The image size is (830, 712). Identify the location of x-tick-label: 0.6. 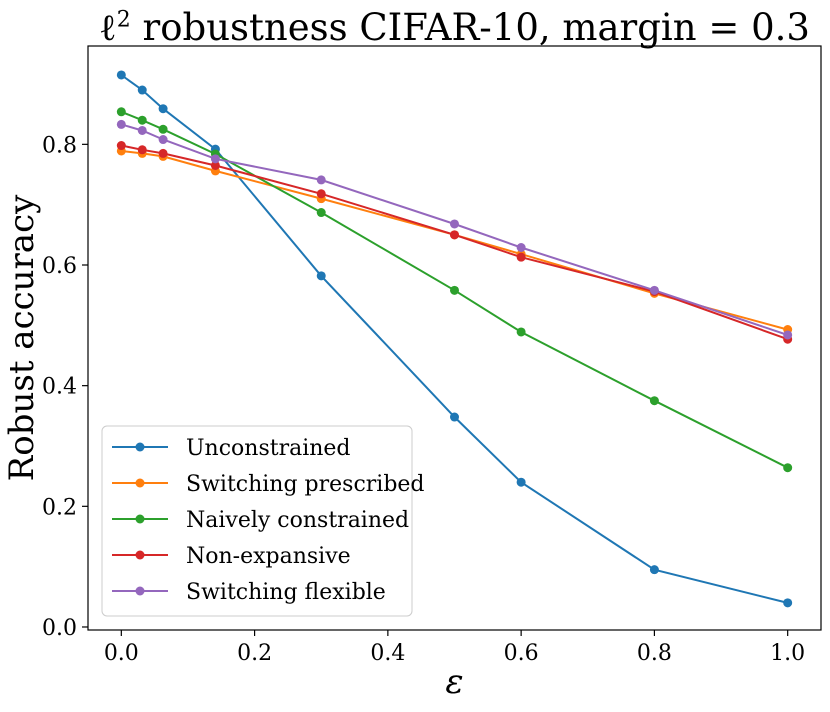
(521, 653).